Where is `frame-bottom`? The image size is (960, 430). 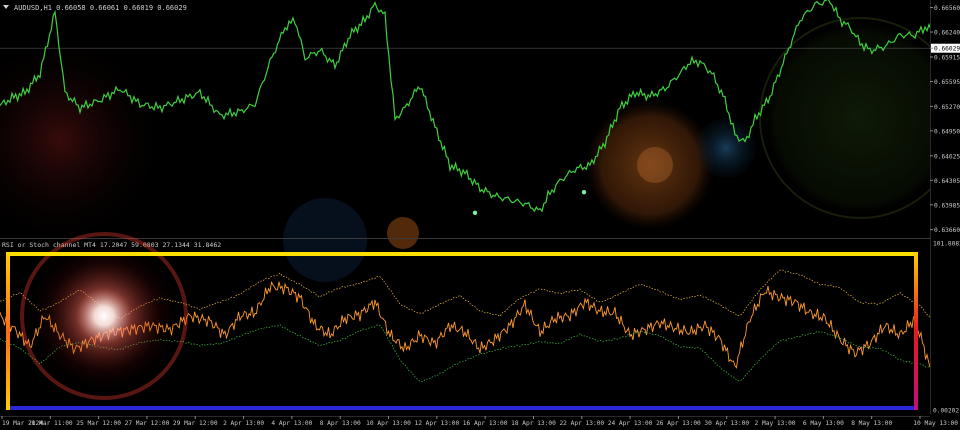 frame-bottom is located at coordinates (462, 408).